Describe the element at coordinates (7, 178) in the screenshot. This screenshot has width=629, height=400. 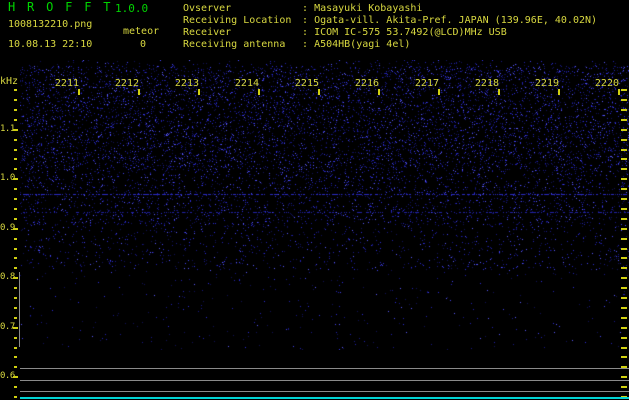
I see `freq-label-1-0: 1.0` at that location.